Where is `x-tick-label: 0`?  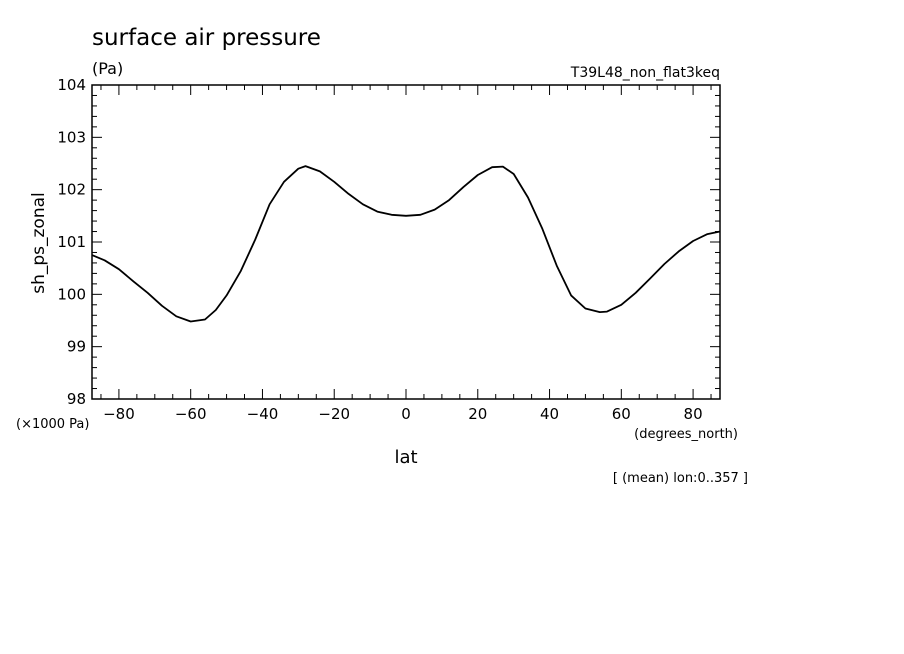 x-tick-label: 0 is located at coordinates (406, 414).